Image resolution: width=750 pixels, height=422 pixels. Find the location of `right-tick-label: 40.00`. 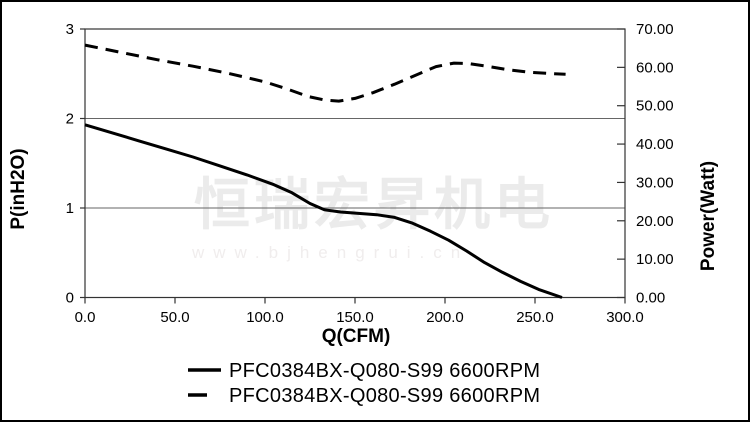

right-tick-label: 40.00 is located at coordinates (655, 144).